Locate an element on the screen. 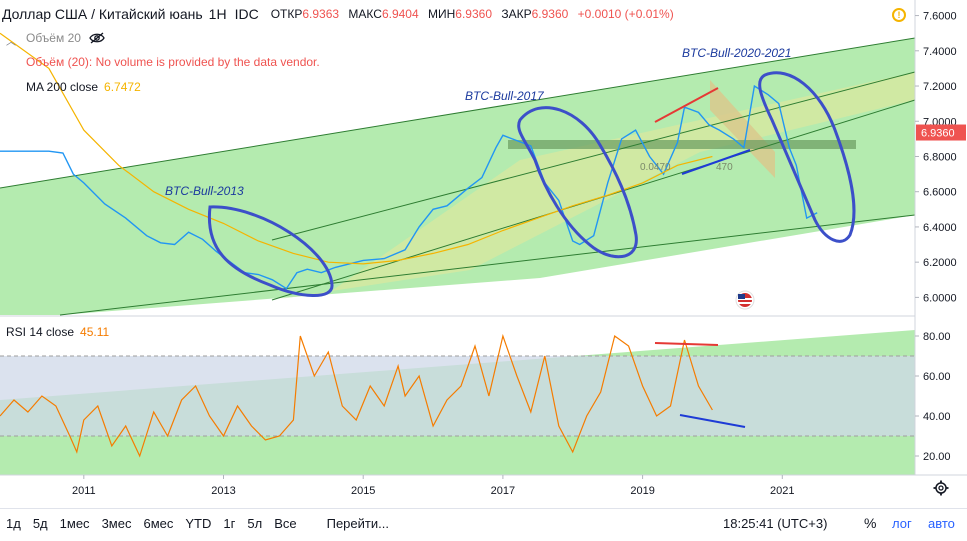 This screenshot has width=967, height=541. ohlc-close-value: 6.9360 is located at coordinates (550, 14).